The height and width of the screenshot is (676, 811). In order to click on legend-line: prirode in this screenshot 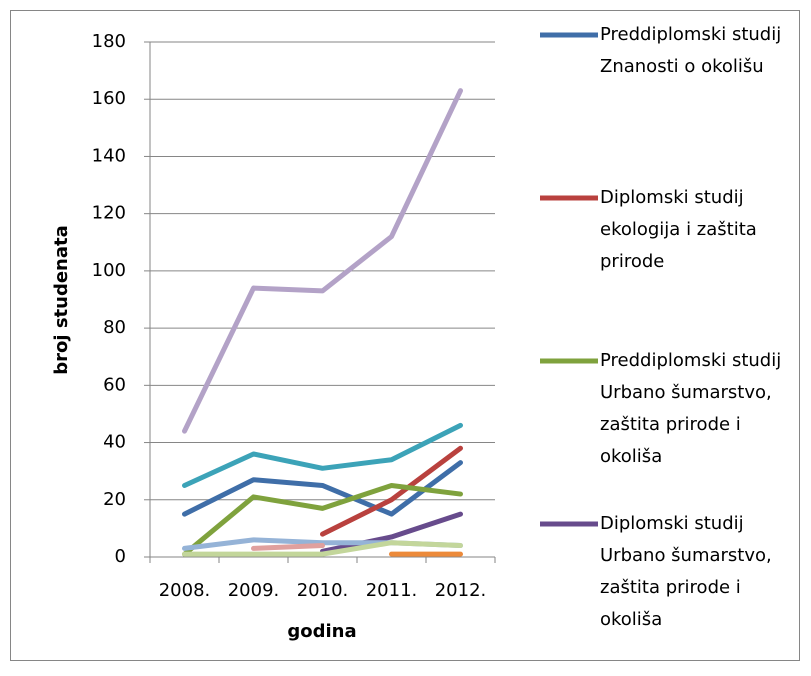, I will do `click(632, 261)`.